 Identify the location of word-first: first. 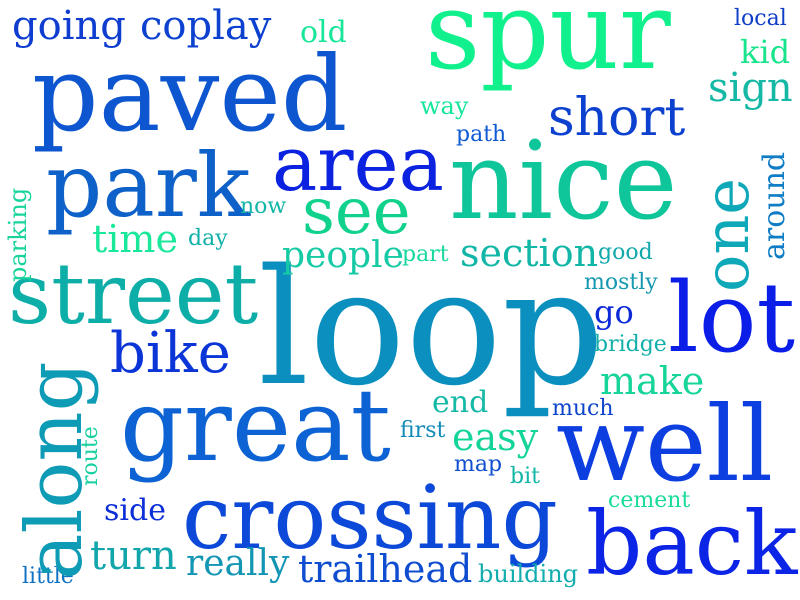
(423, 430).